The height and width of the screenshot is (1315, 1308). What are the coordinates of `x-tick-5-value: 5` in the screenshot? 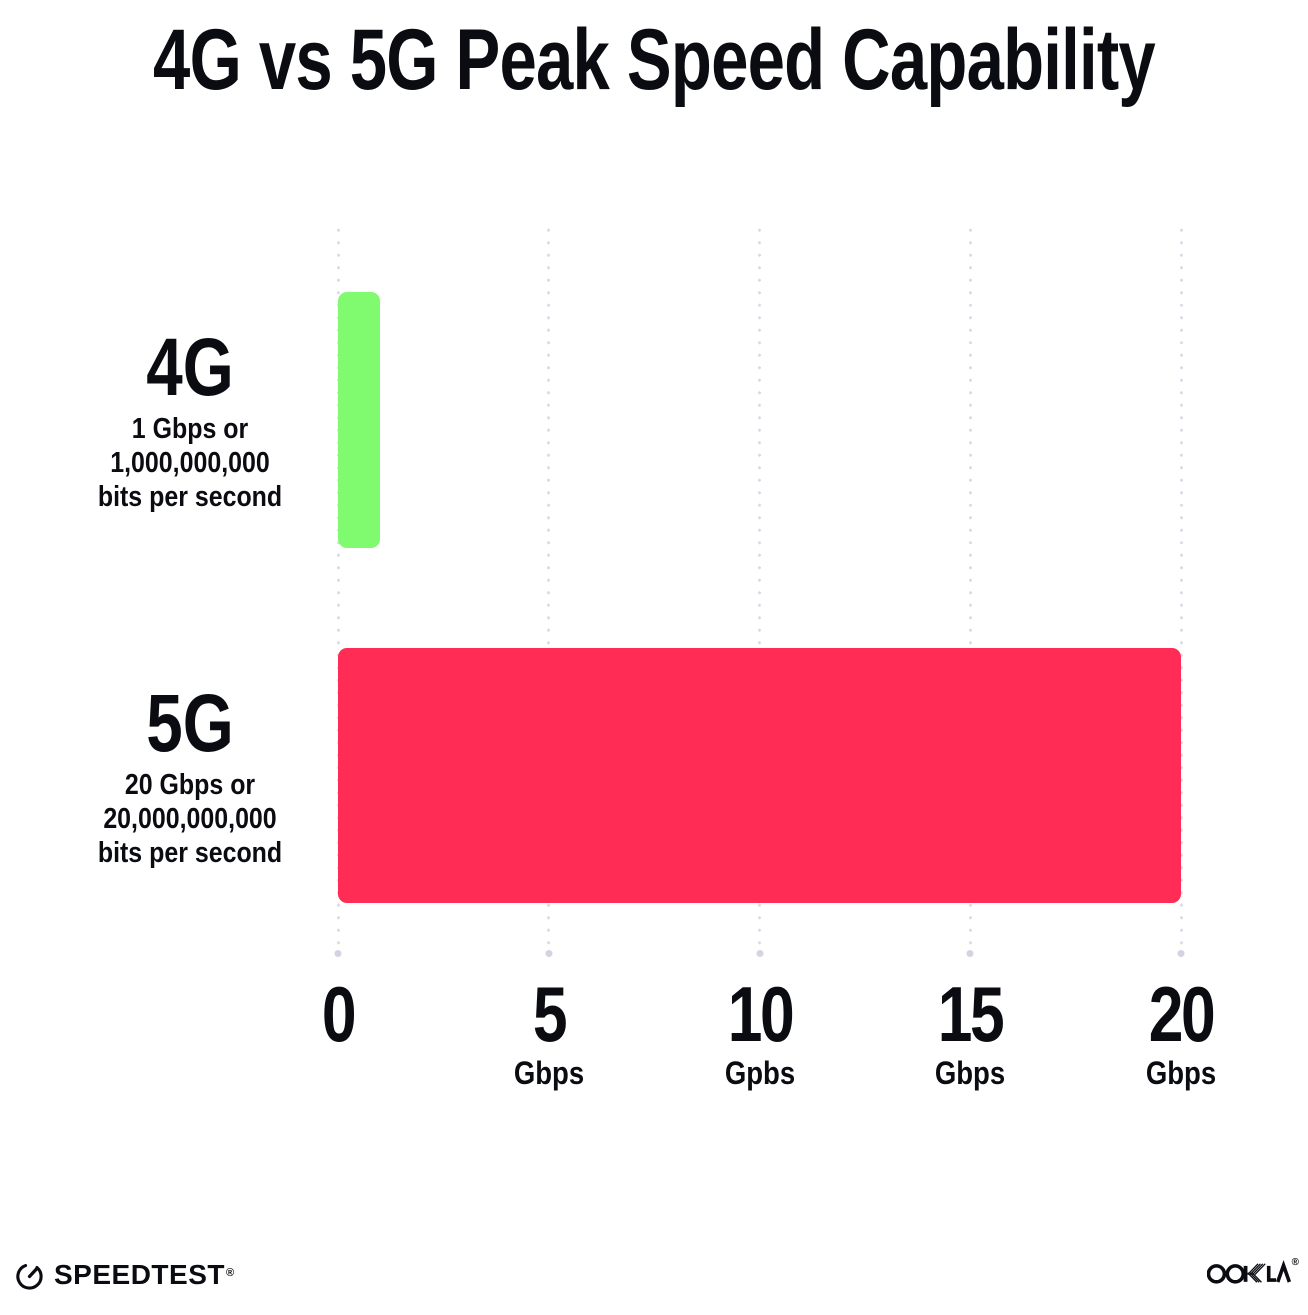 It's located at (550, 1014).